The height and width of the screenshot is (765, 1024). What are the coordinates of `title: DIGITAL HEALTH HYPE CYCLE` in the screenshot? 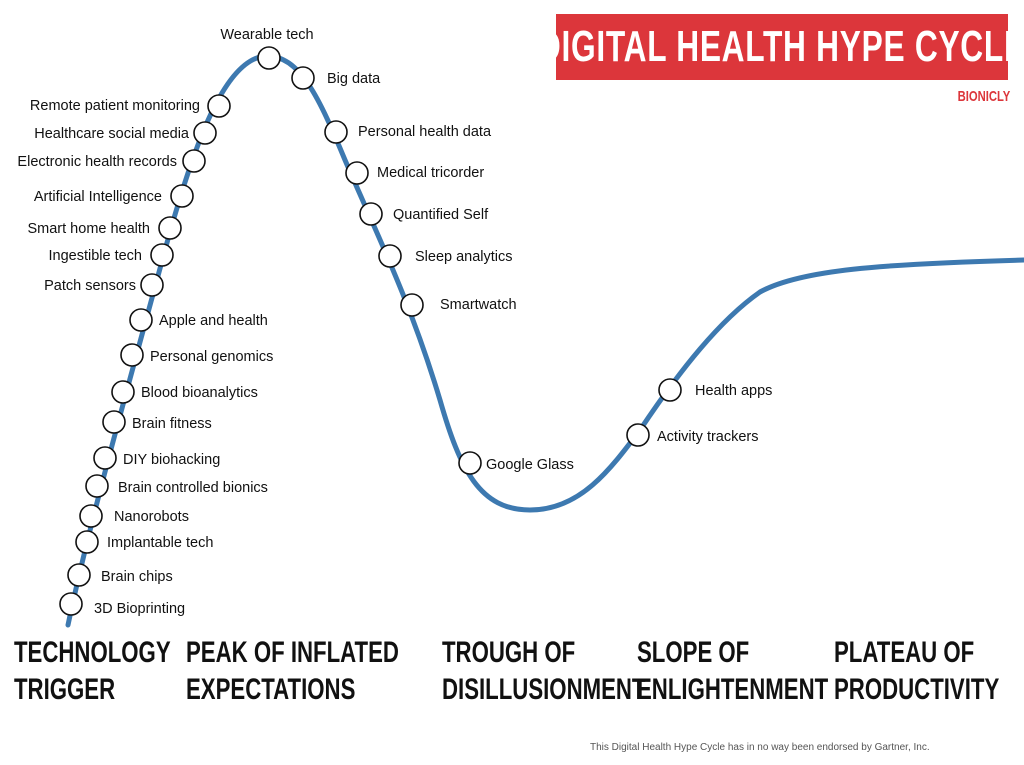 It's located at (782, 46).